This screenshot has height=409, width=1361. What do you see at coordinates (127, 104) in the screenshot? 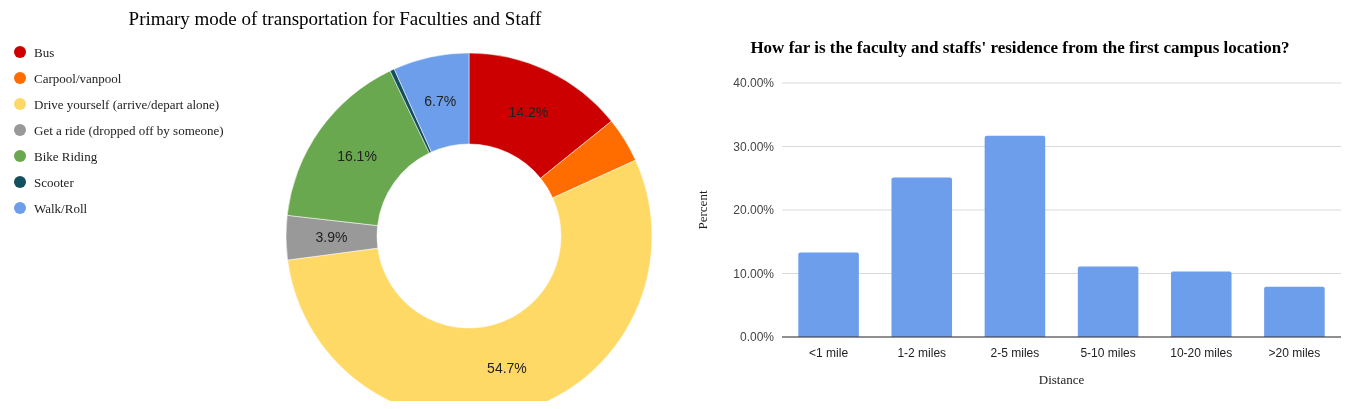
I see `legend-label: Drive yourself (arrive/depart alone)` at bounding box center [127, 104].